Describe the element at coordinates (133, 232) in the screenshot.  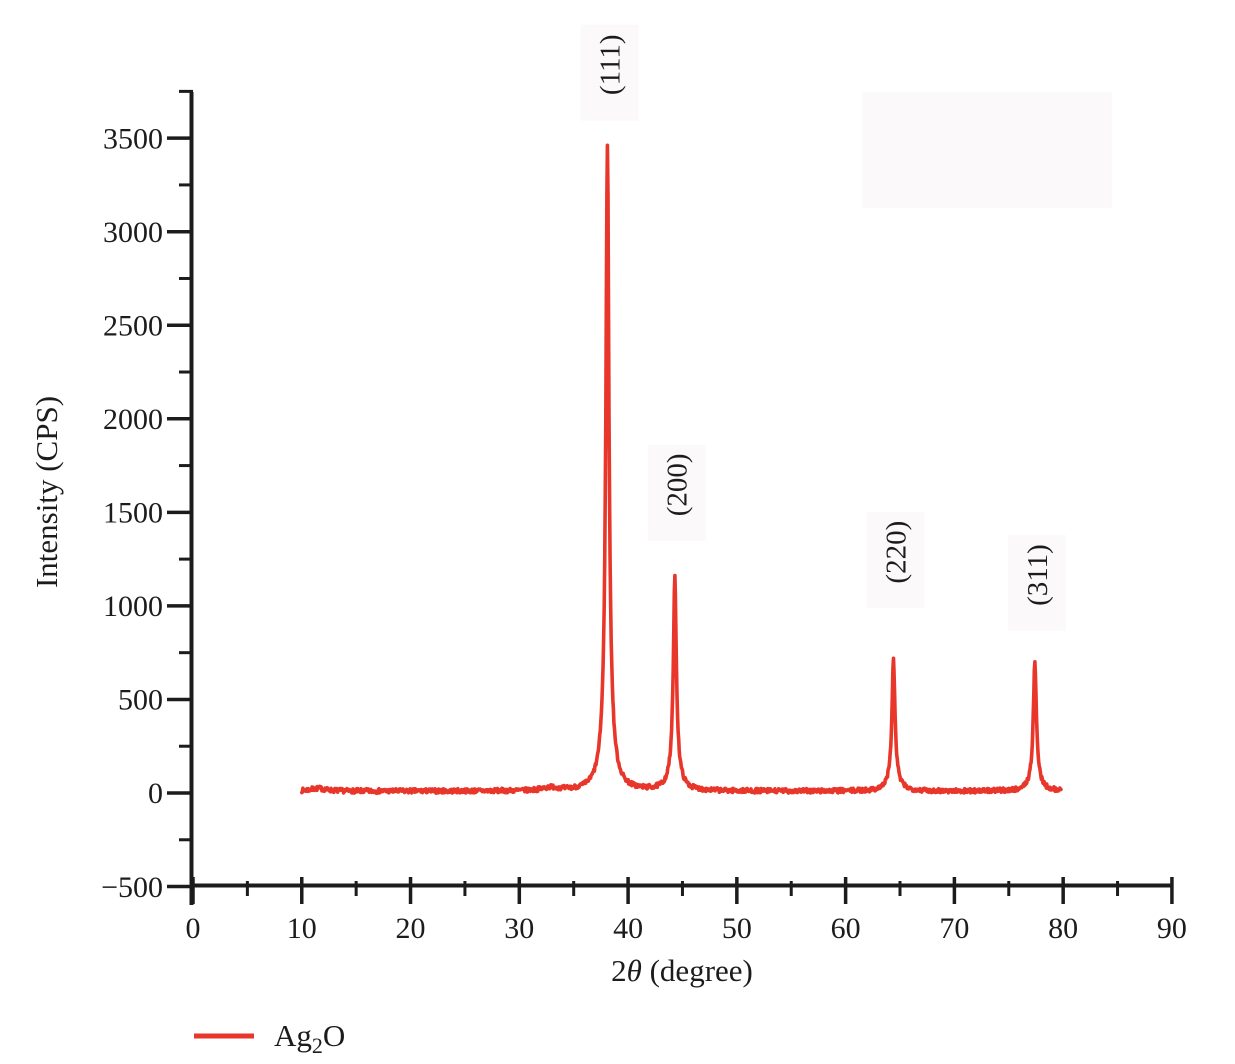
I see `y-tick-label: 3000` at that location.